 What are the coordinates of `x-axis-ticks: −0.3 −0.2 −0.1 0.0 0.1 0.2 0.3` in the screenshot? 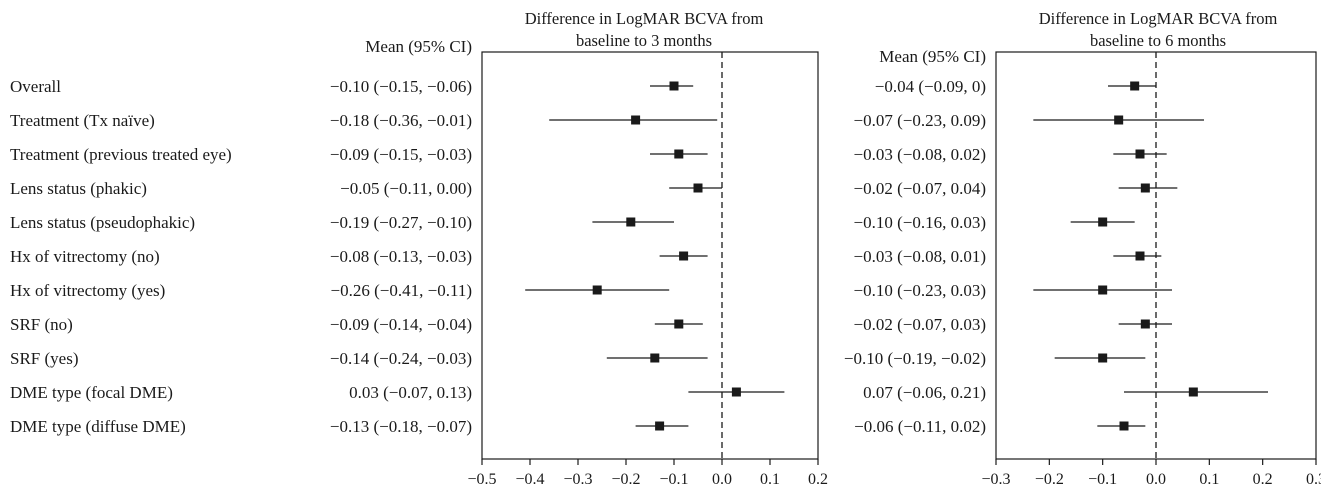 It's located at (1151, 473).